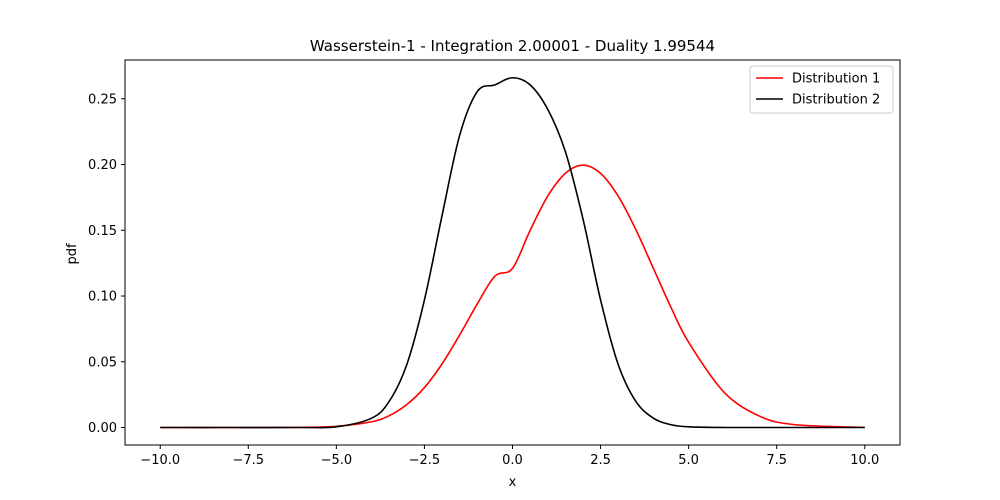  Describe the element at coordinates (249, 460) in the screenshot. I see `x-tick-label: −7.5` at that location.